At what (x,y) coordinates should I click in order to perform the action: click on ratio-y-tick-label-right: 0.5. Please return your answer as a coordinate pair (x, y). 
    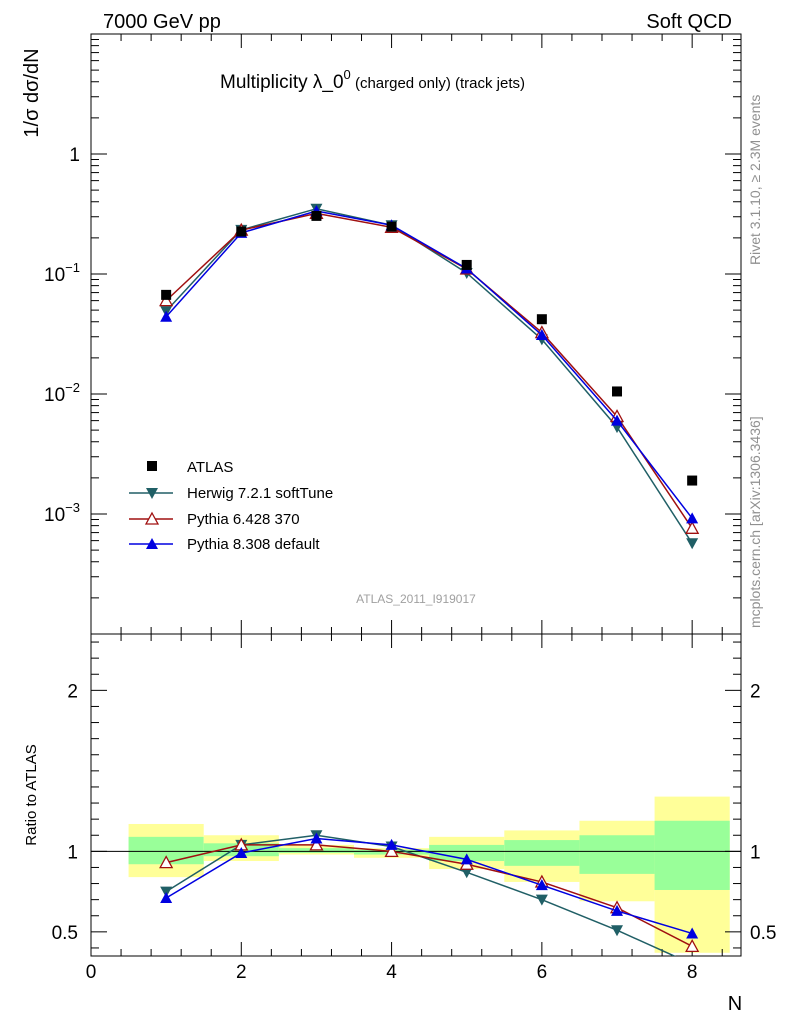
    Looking at the image, I should click on (763, 933).